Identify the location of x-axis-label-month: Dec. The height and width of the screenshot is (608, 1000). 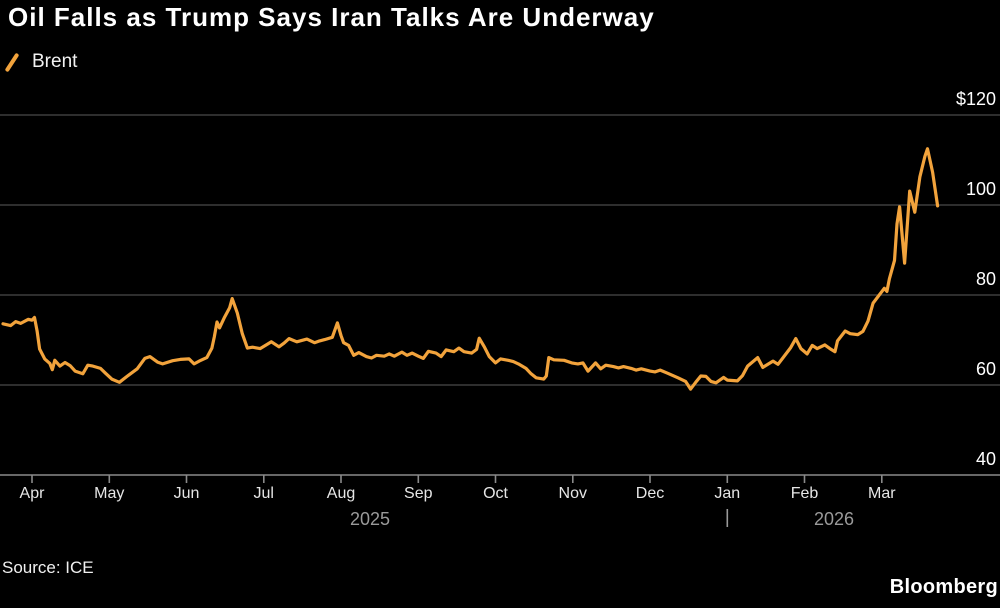
(650, 493).